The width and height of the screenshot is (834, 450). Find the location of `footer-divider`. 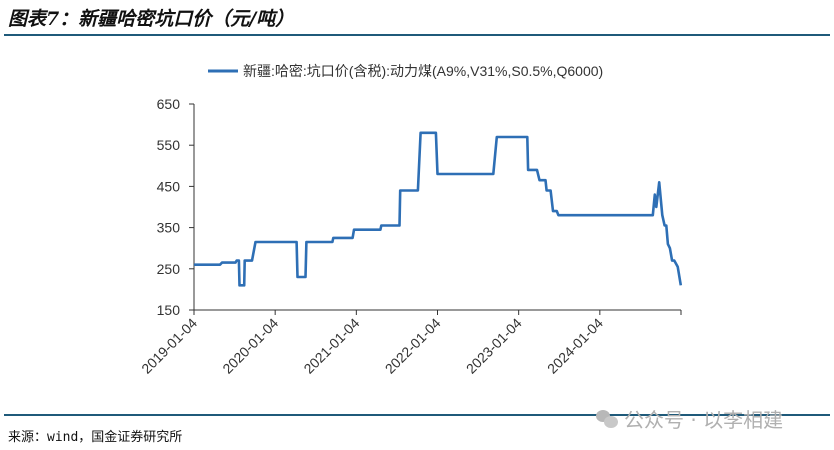

footer-divider is located at coordinates (417, 415).